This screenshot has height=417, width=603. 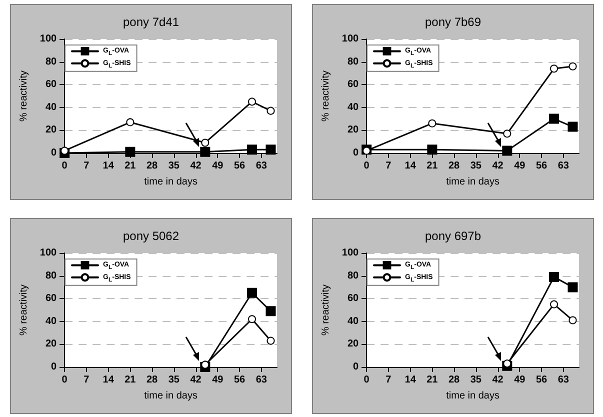 I want to click on chart-title: pony 5062, so click(x=151, y=236).